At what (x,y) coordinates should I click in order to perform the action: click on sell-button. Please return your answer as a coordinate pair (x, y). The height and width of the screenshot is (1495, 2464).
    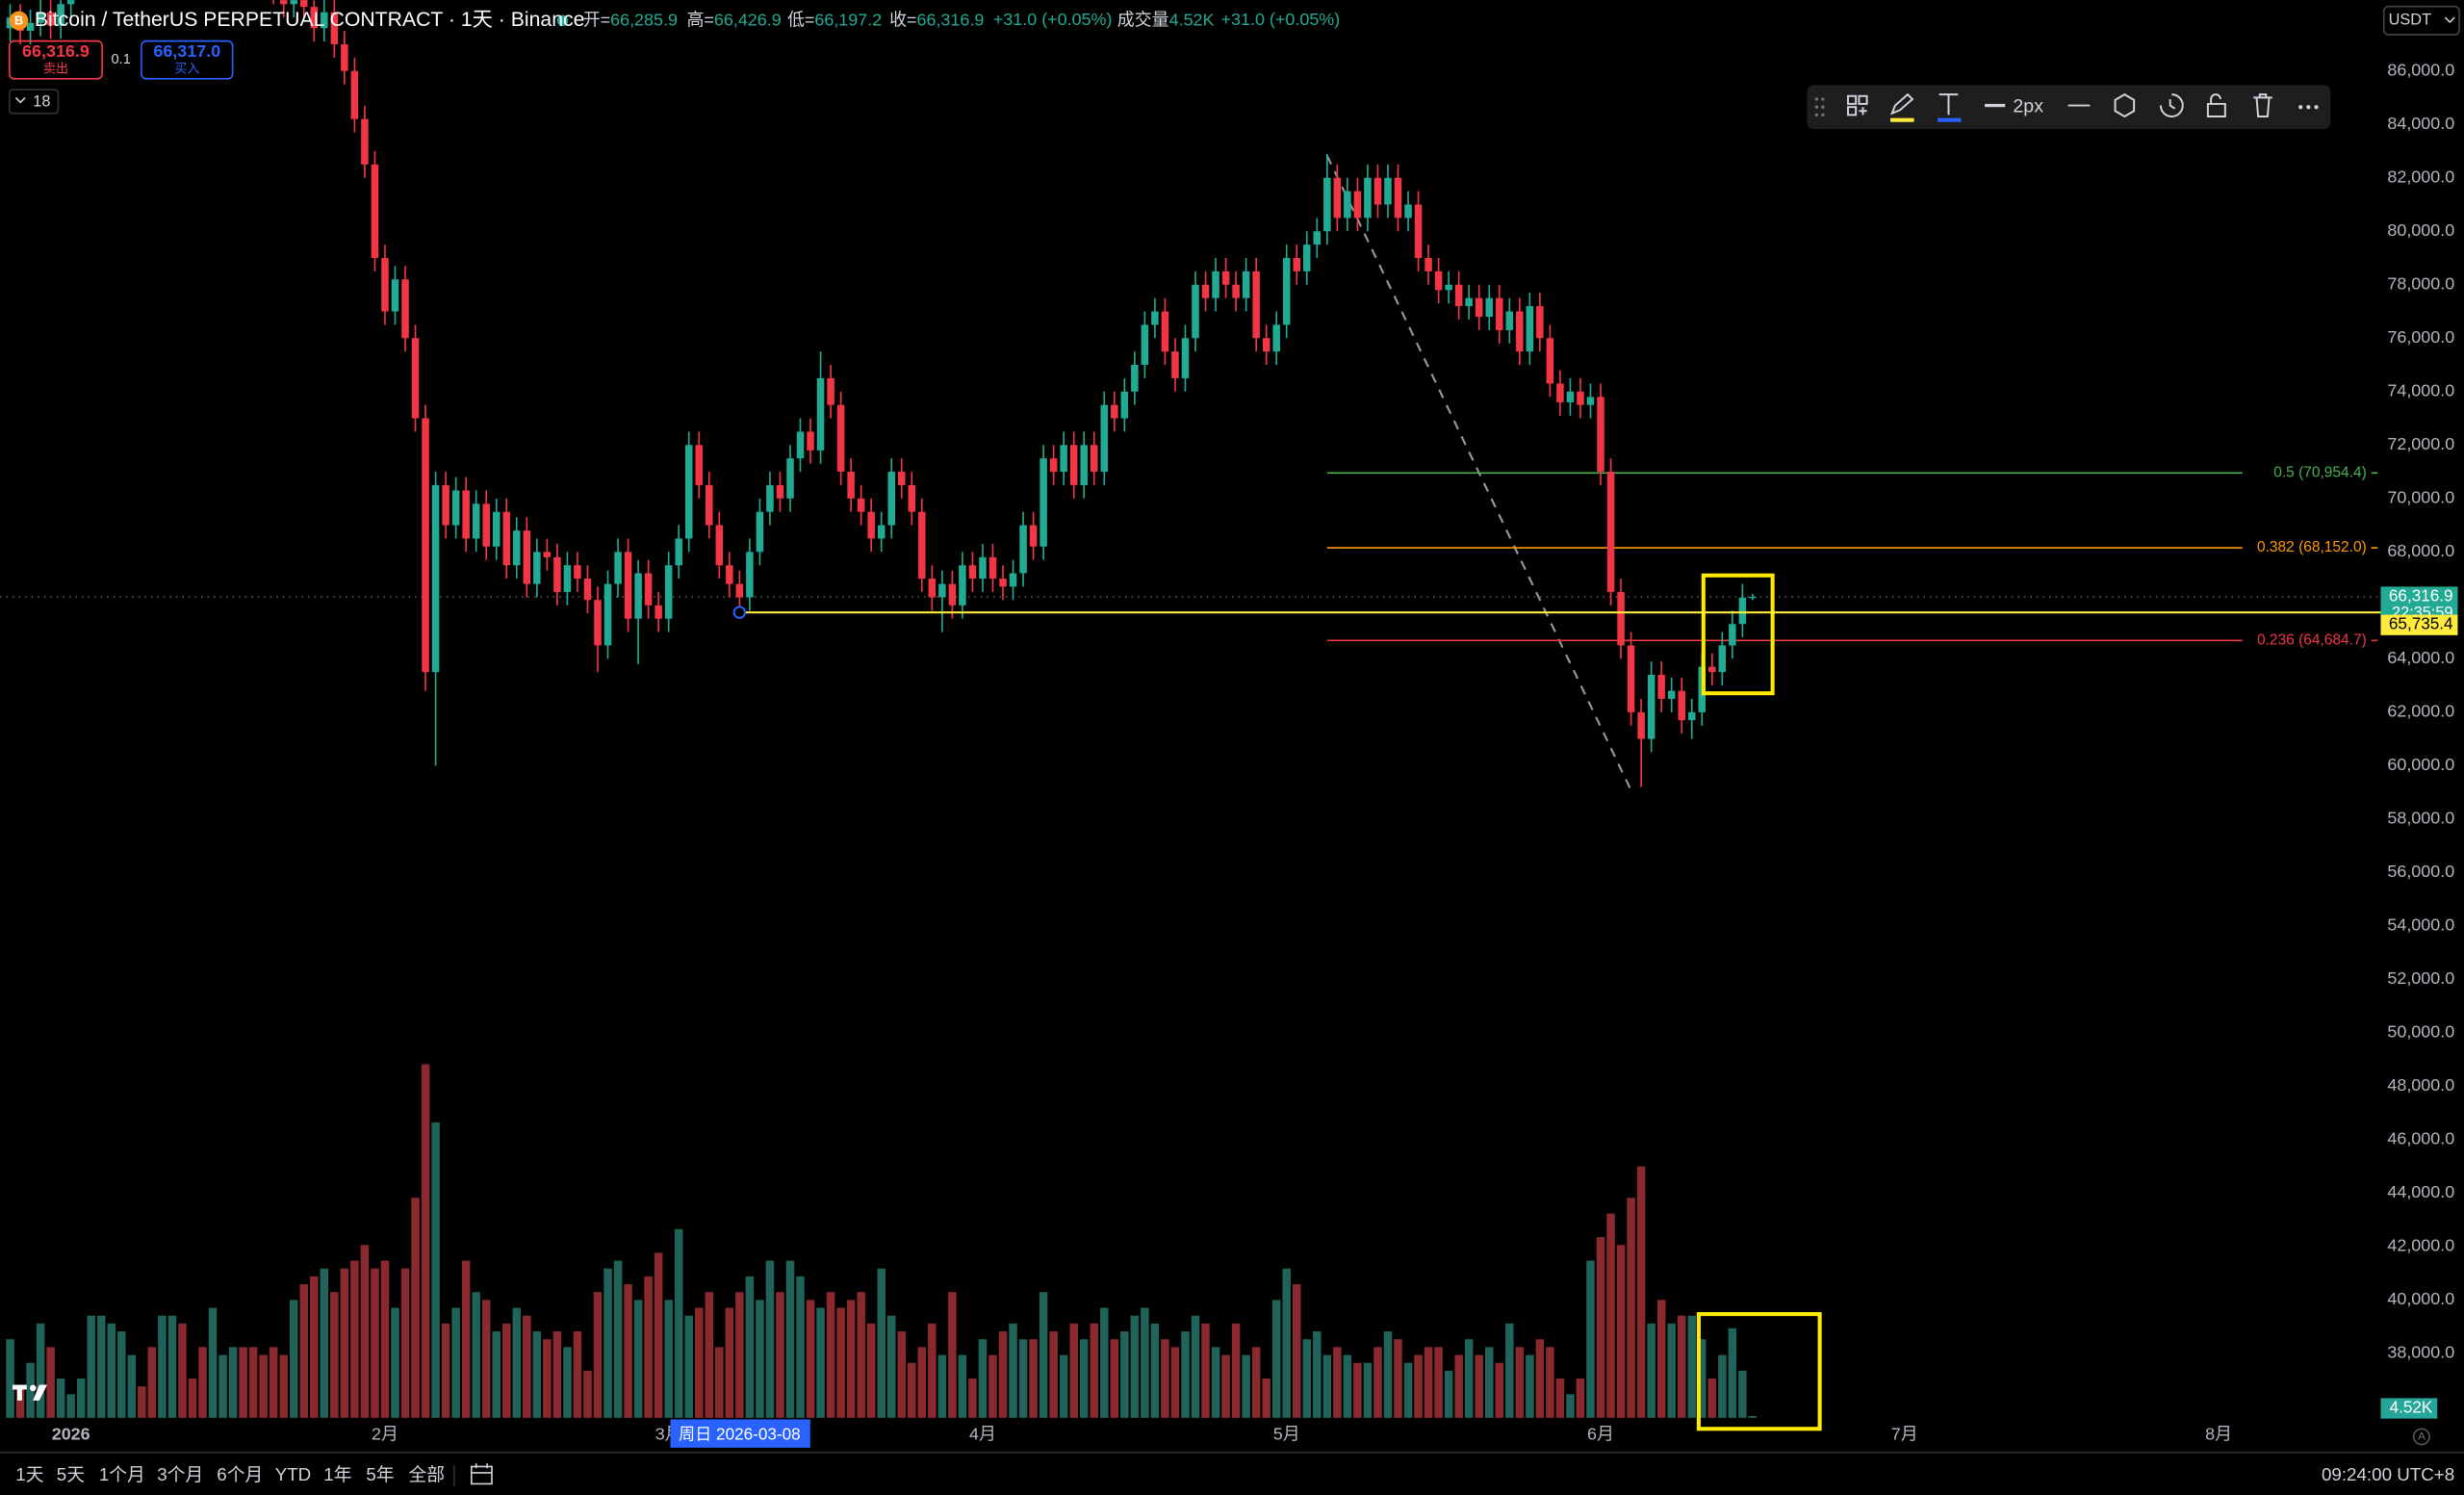
    Looking at the image, I should click on (55, 59).